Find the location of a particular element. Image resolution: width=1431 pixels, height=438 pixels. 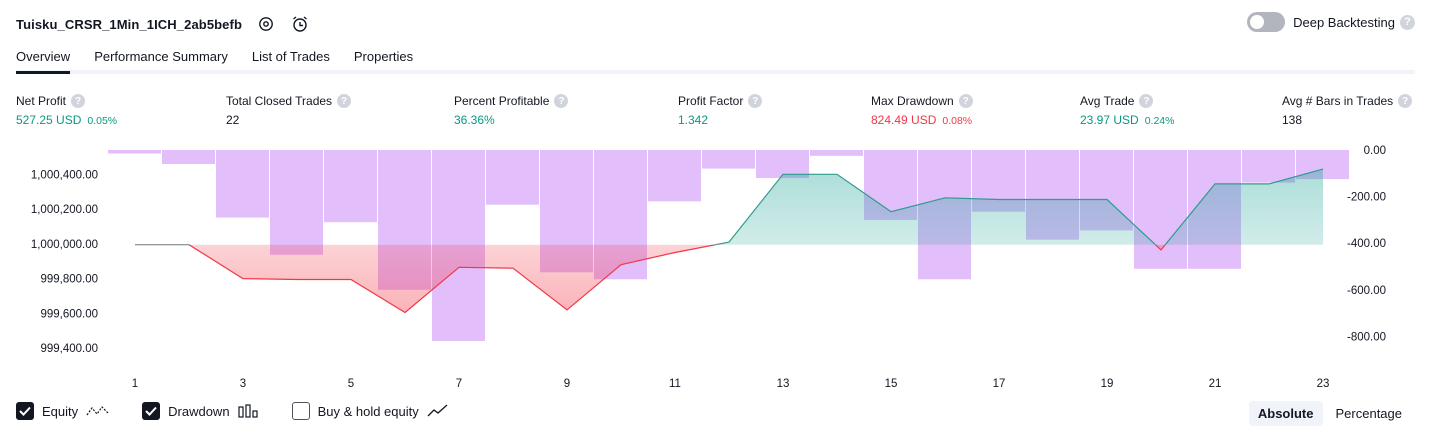

drawdown-bars-icon is located at coordinates (248, 411).